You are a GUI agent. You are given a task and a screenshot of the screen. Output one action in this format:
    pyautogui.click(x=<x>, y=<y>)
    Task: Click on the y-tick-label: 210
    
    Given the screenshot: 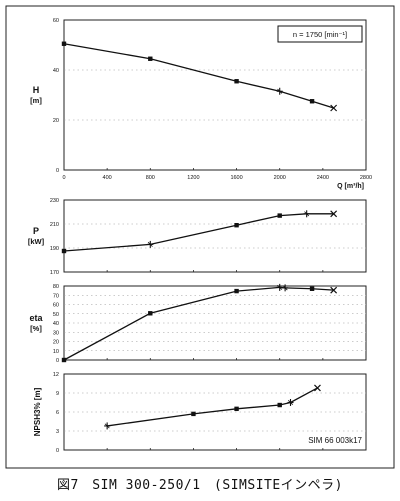 What is the action you would take?
    pyautogui.click(x=54, y=225)
    